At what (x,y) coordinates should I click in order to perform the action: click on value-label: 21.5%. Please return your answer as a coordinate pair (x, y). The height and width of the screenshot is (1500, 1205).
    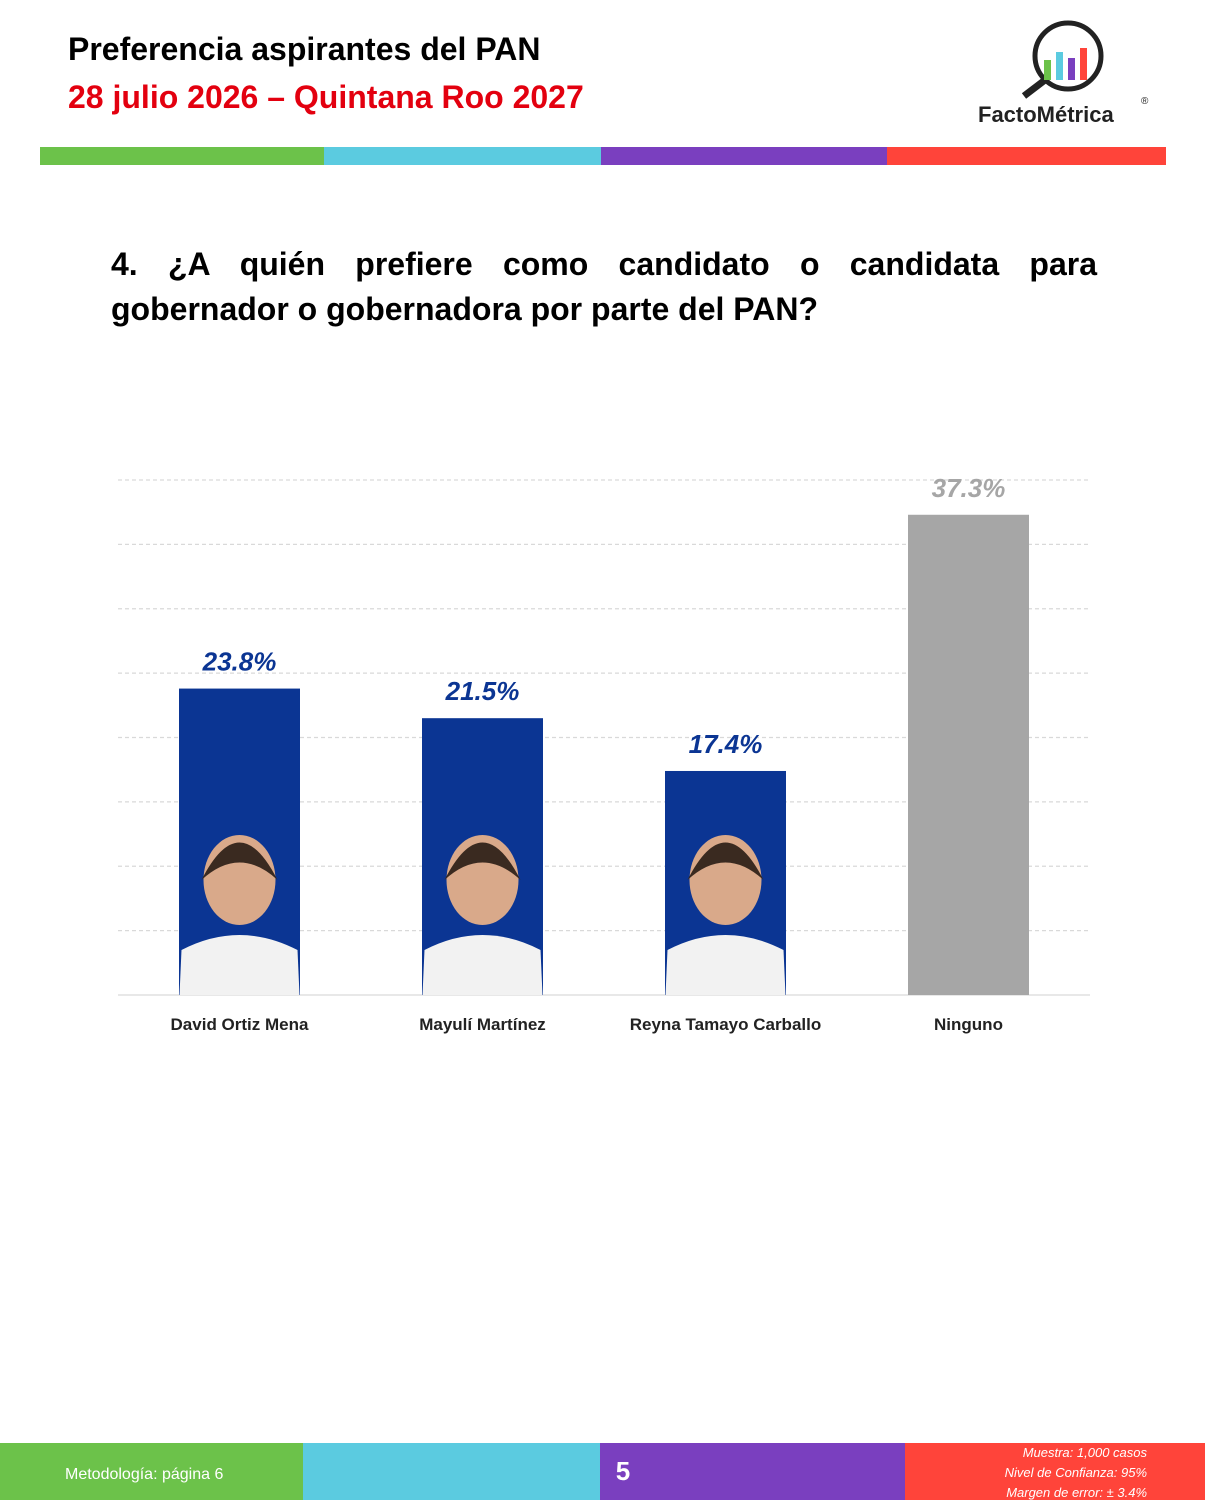
    Looking at the image, I should click on (482, 691).